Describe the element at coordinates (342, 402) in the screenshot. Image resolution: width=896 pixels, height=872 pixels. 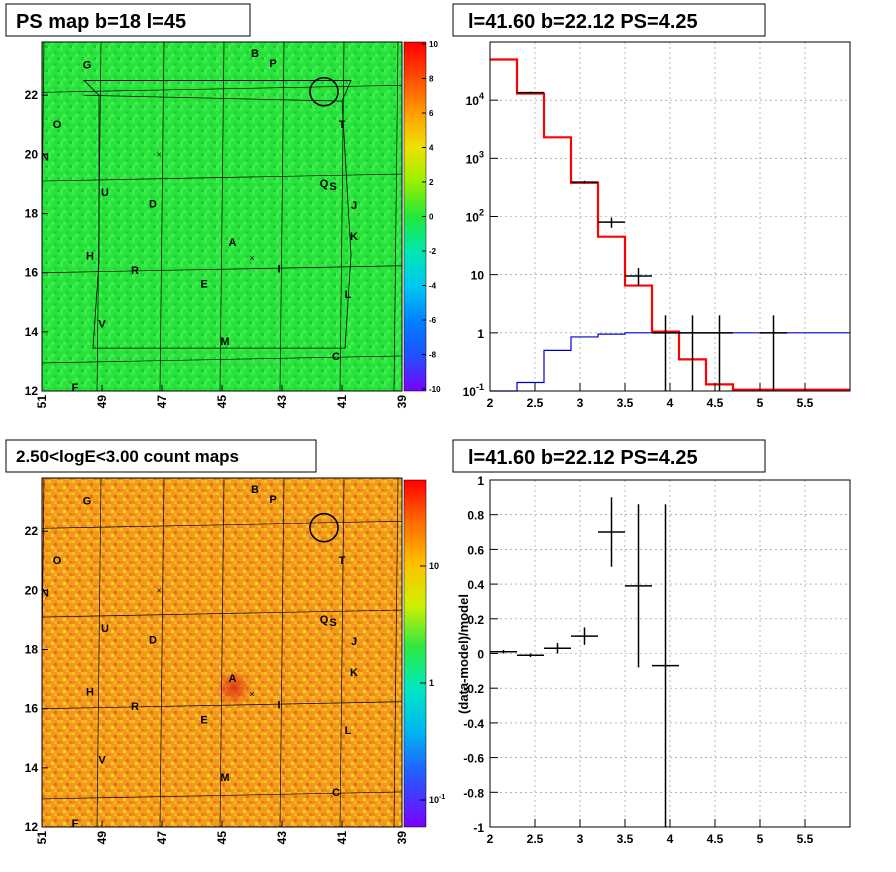
I see `x-tick-label: 41` at that location.